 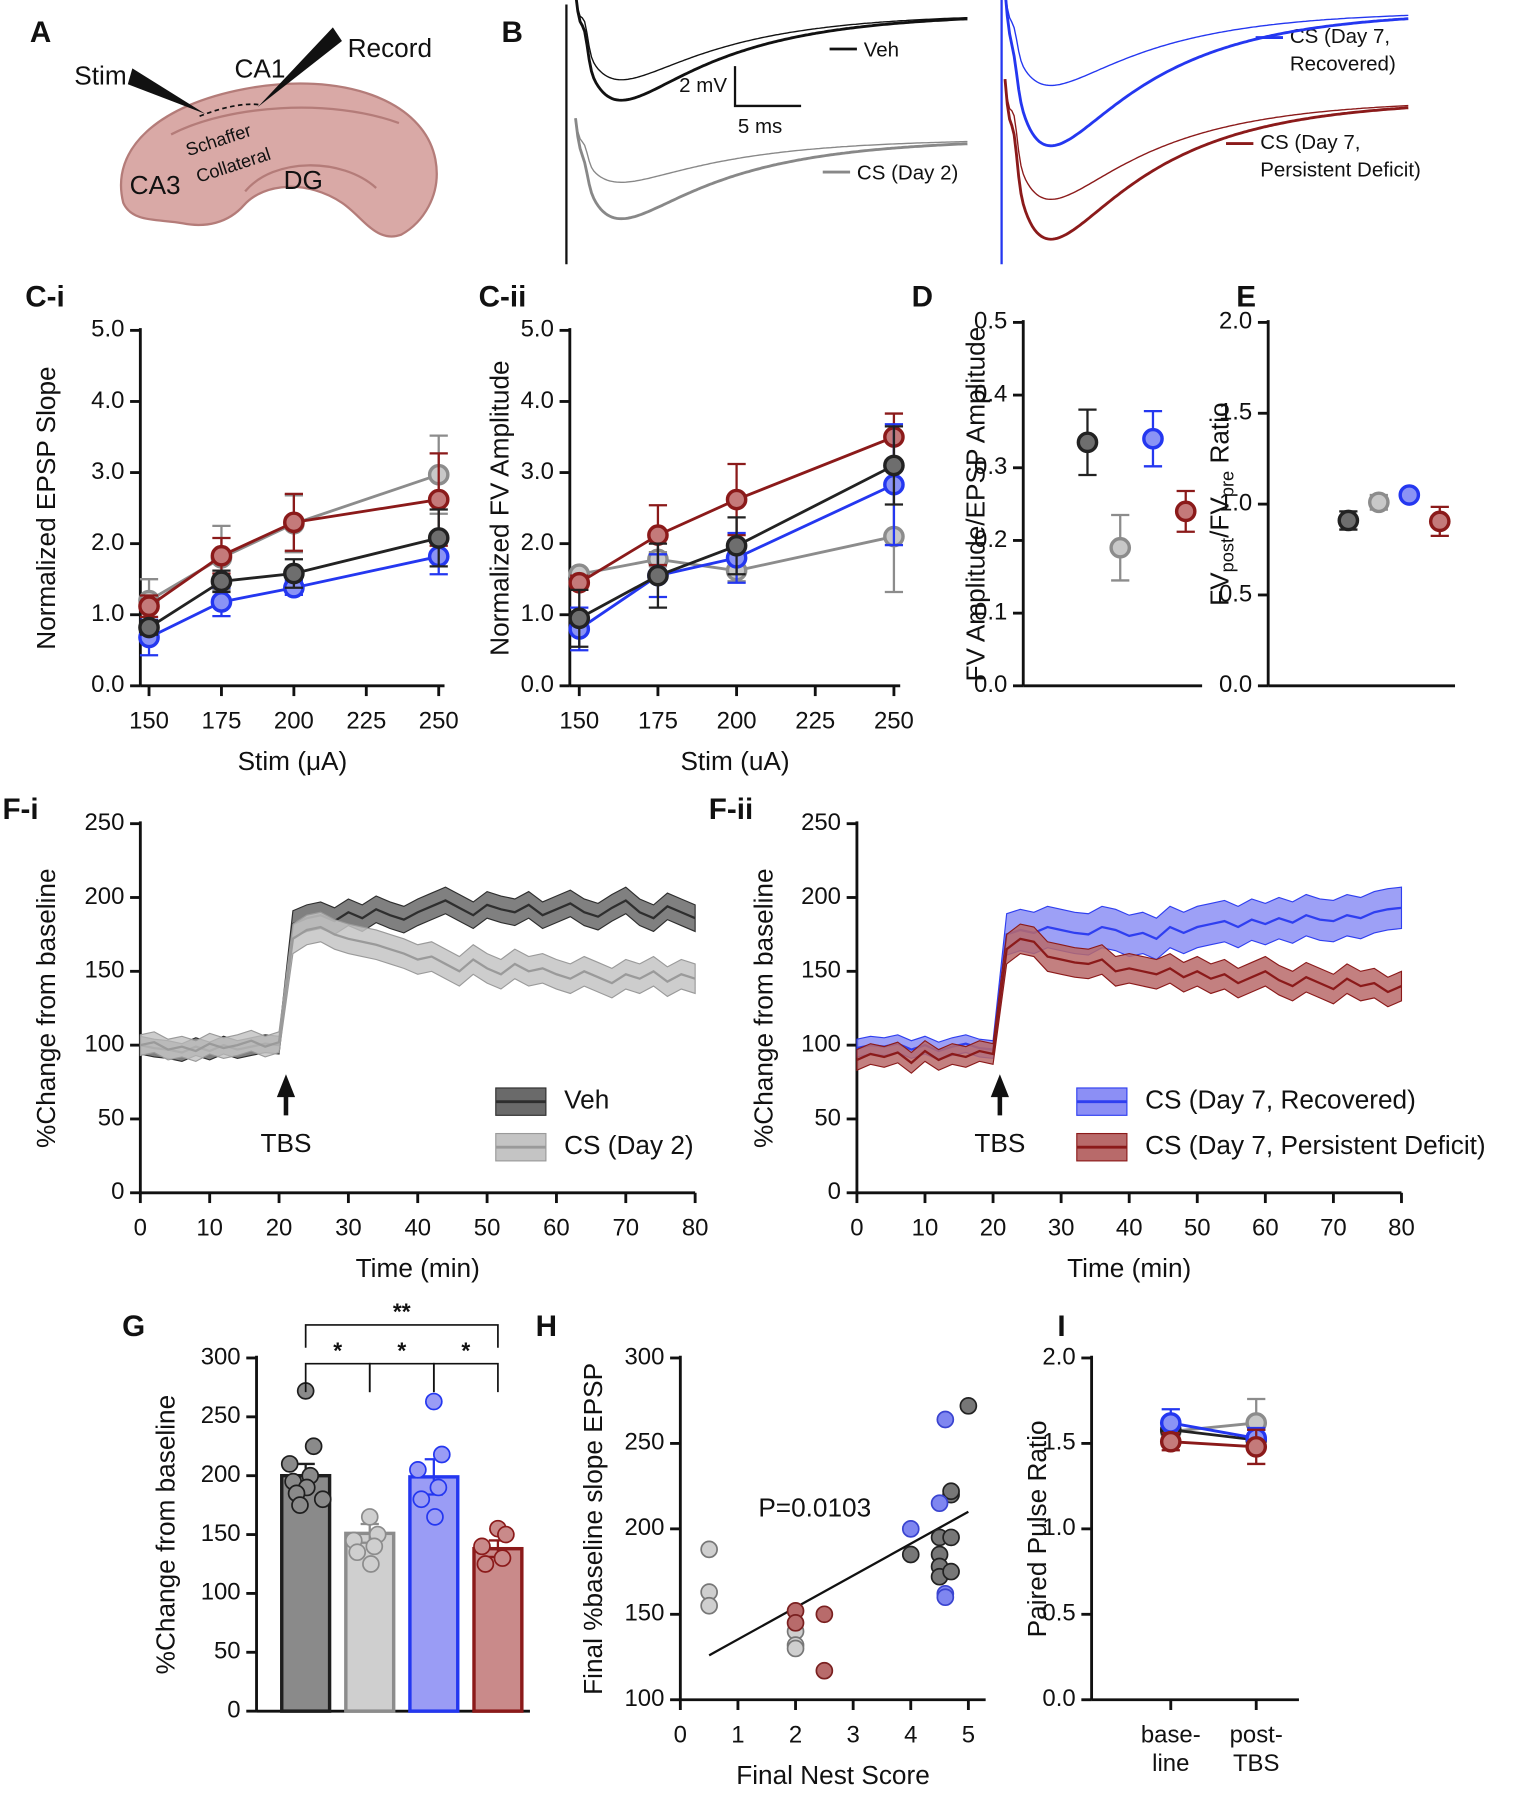 I want to click on hippocampus-shape, so click(x=278, y=160).